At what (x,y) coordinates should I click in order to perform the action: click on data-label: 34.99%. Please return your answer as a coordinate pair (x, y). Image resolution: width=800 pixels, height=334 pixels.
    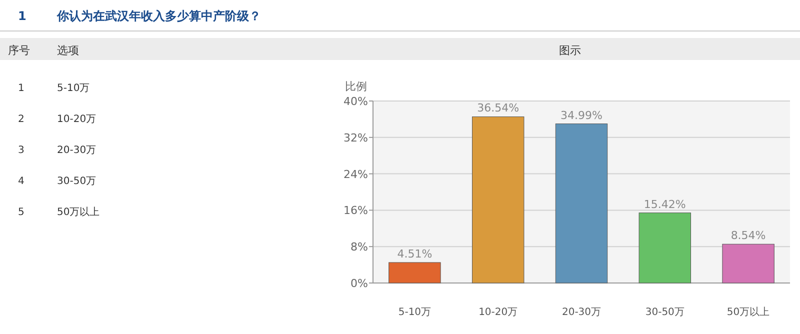
    Looking at the image, I should click on (581, 115).